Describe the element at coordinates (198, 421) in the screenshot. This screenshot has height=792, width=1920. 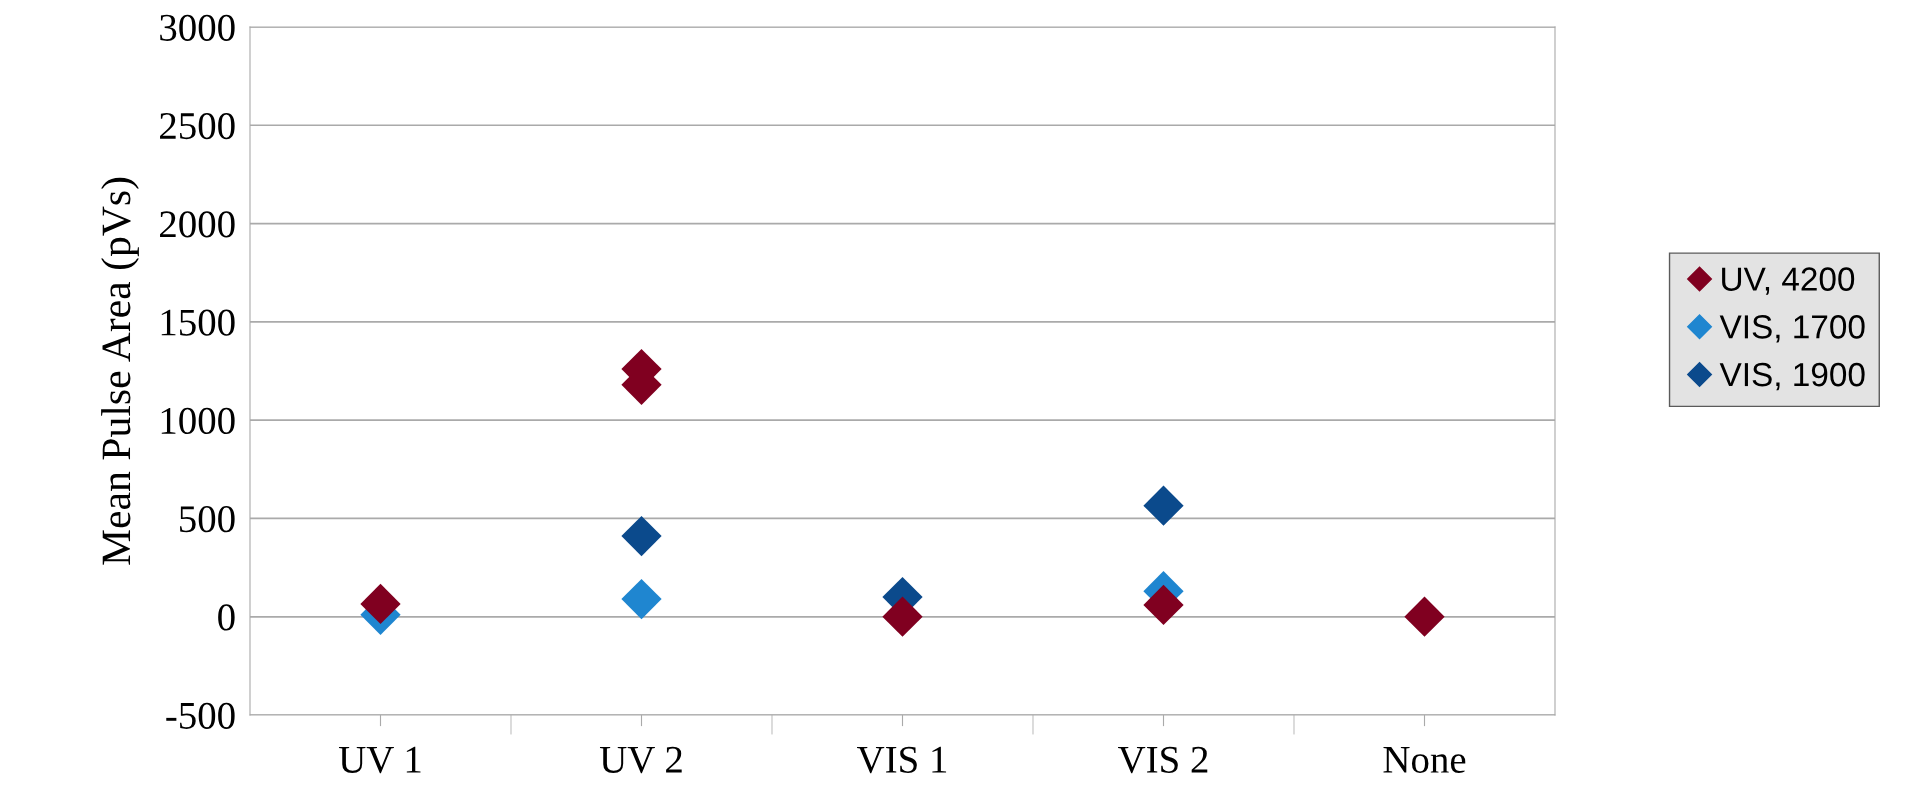
I see `y-tick-label: 1000` at that location.